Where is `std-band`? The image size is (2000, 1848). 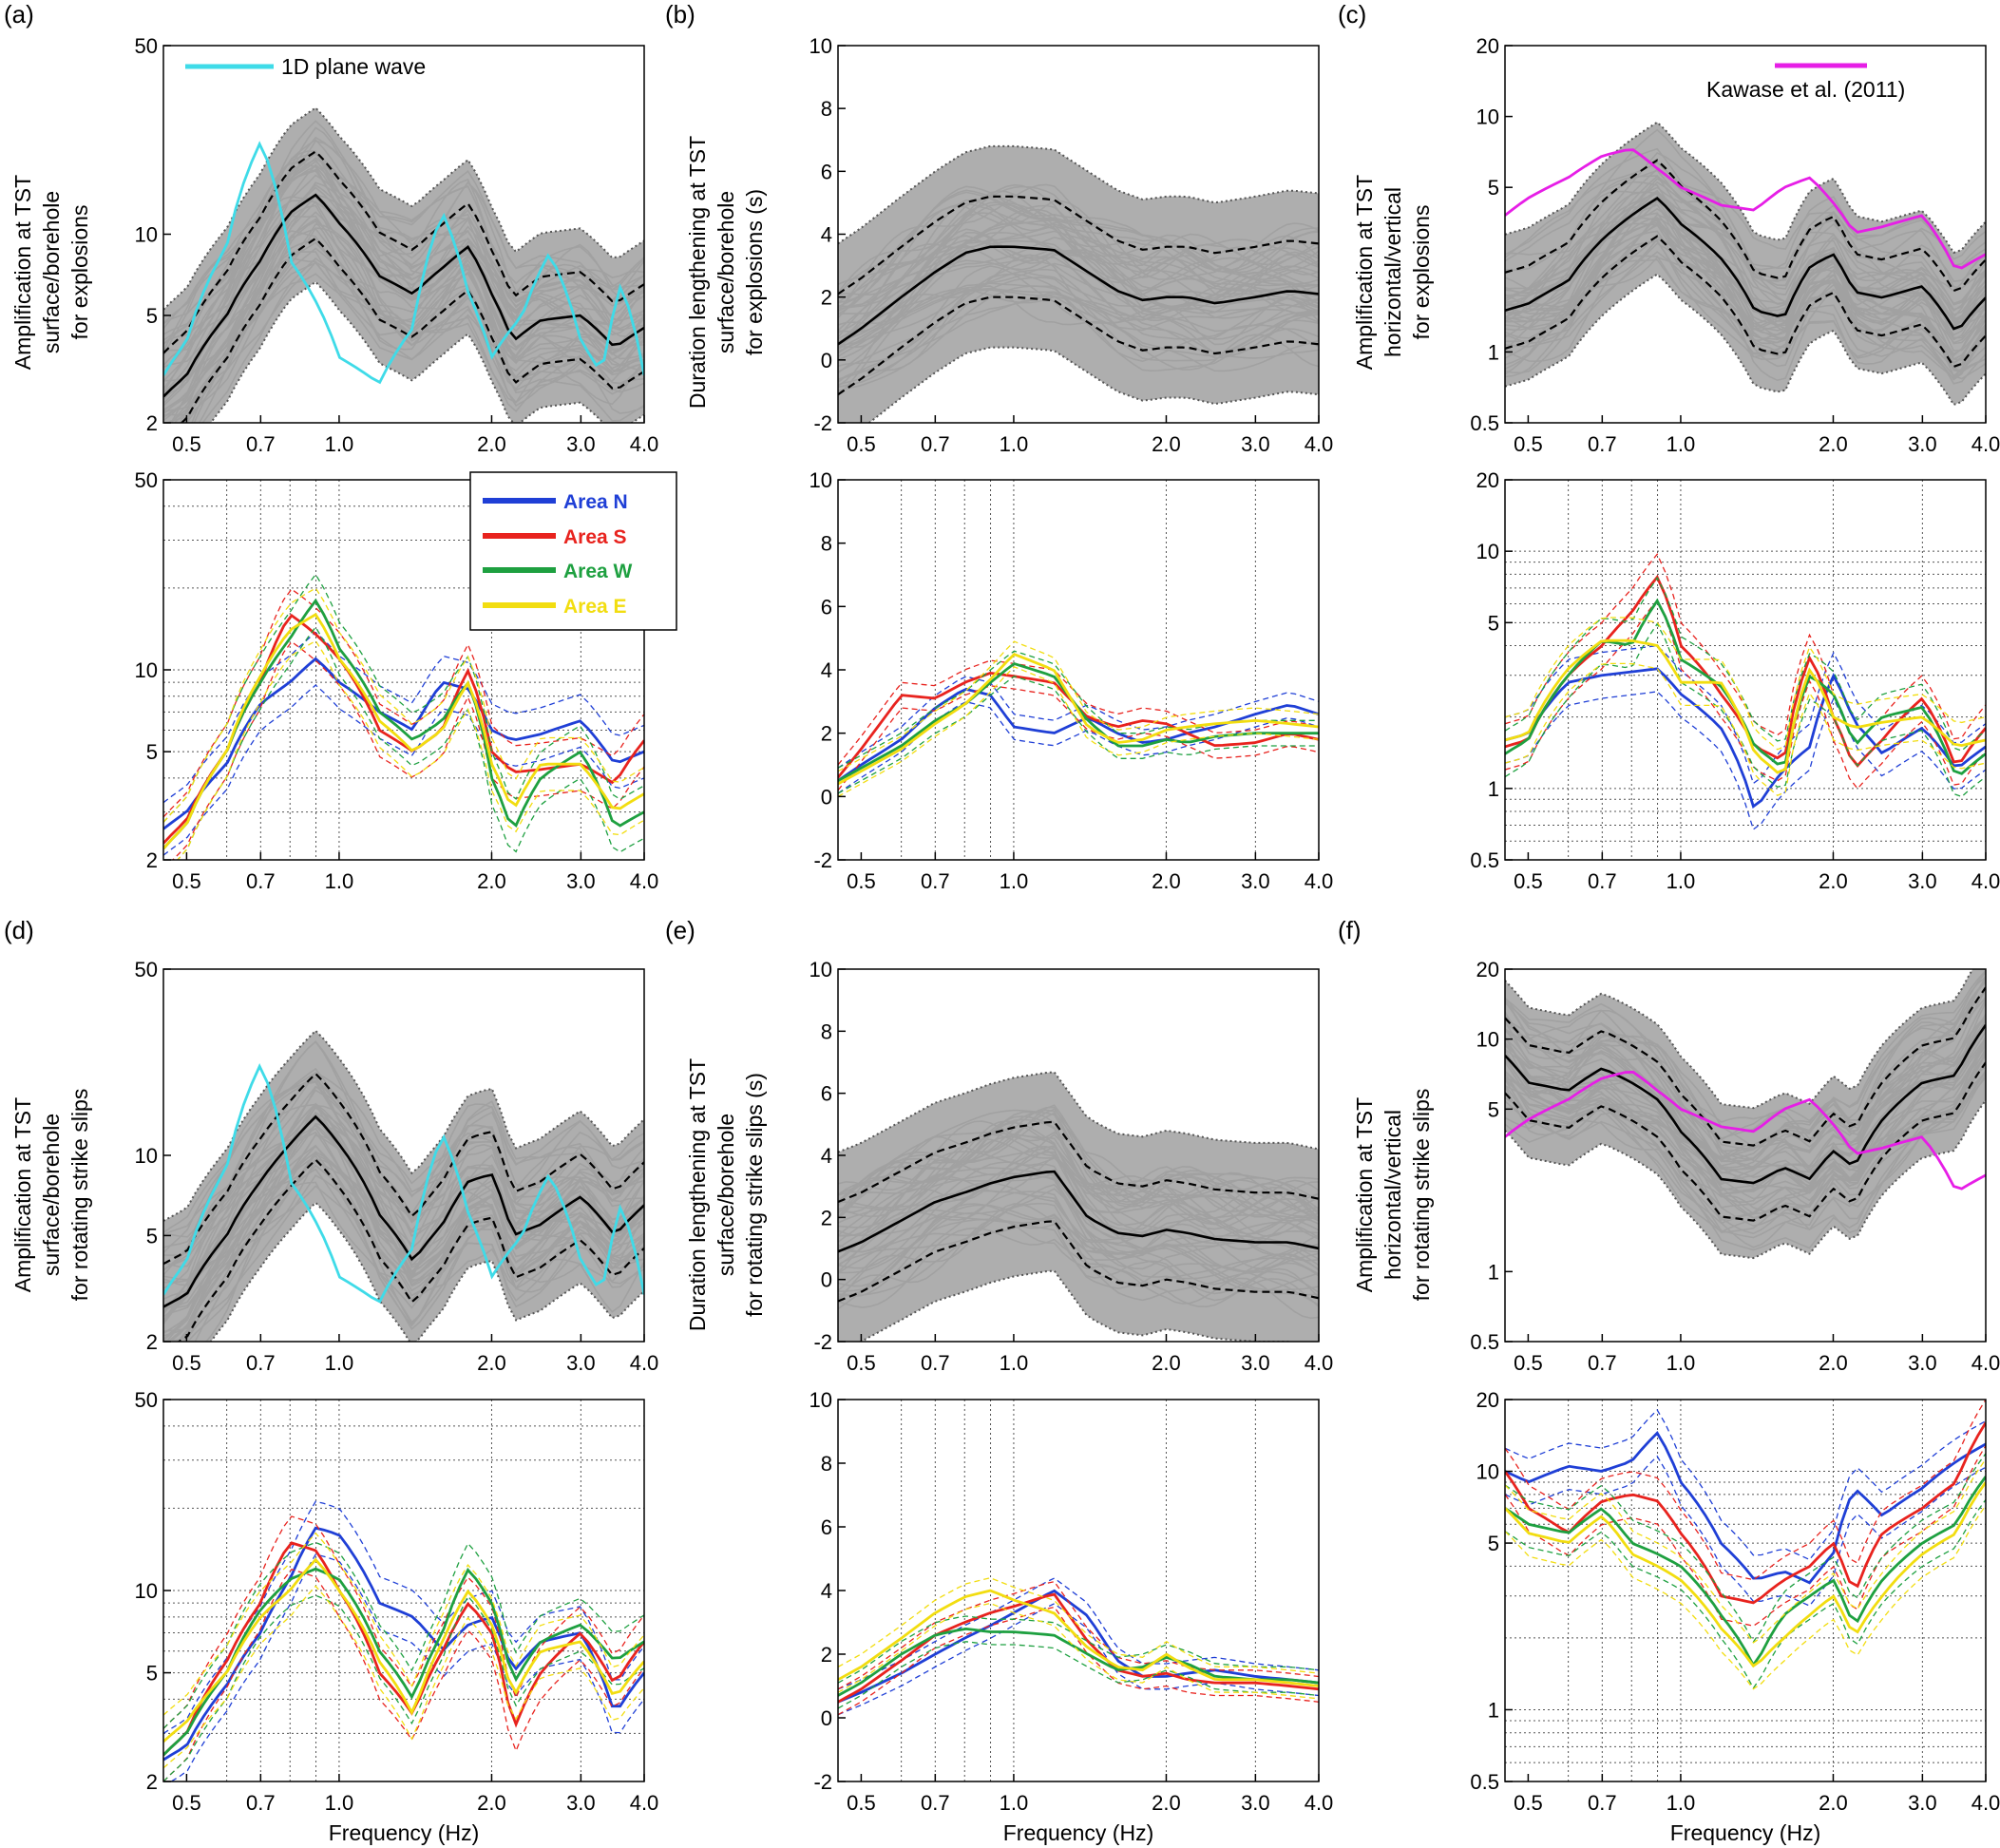
std-band is located at coordinates (1745, 1114).